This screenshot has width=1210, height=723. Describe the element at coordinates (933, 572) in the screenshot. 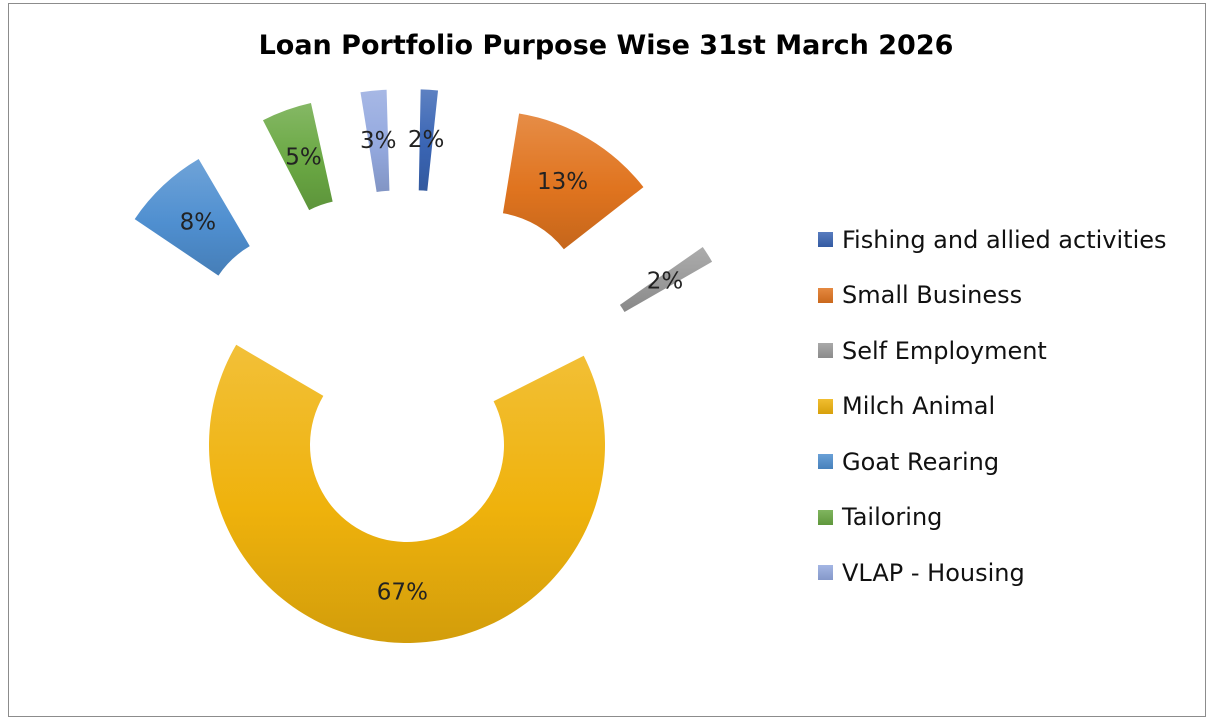

I see `legend-label: VLAP - Housing` at that location.